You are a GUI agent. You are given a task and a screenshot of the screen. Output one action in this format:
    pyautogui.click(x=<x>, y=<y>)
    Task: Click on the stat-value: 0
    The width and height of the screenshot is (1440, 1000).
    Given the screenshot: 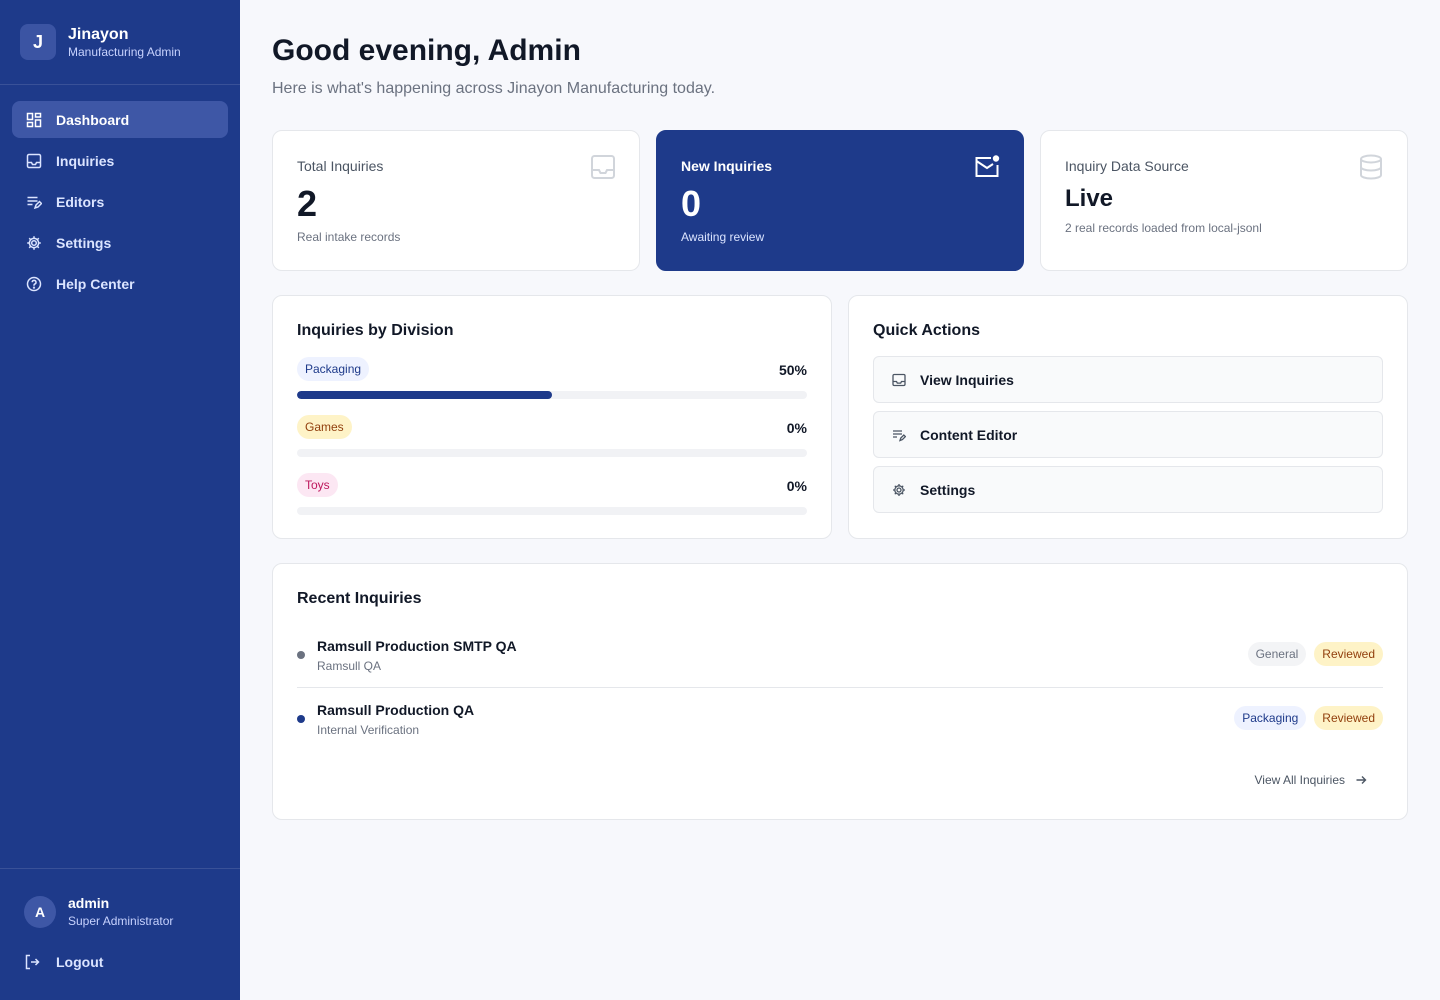 What is the action you would take?
    pyautogui.click(x=691, y=203)
    